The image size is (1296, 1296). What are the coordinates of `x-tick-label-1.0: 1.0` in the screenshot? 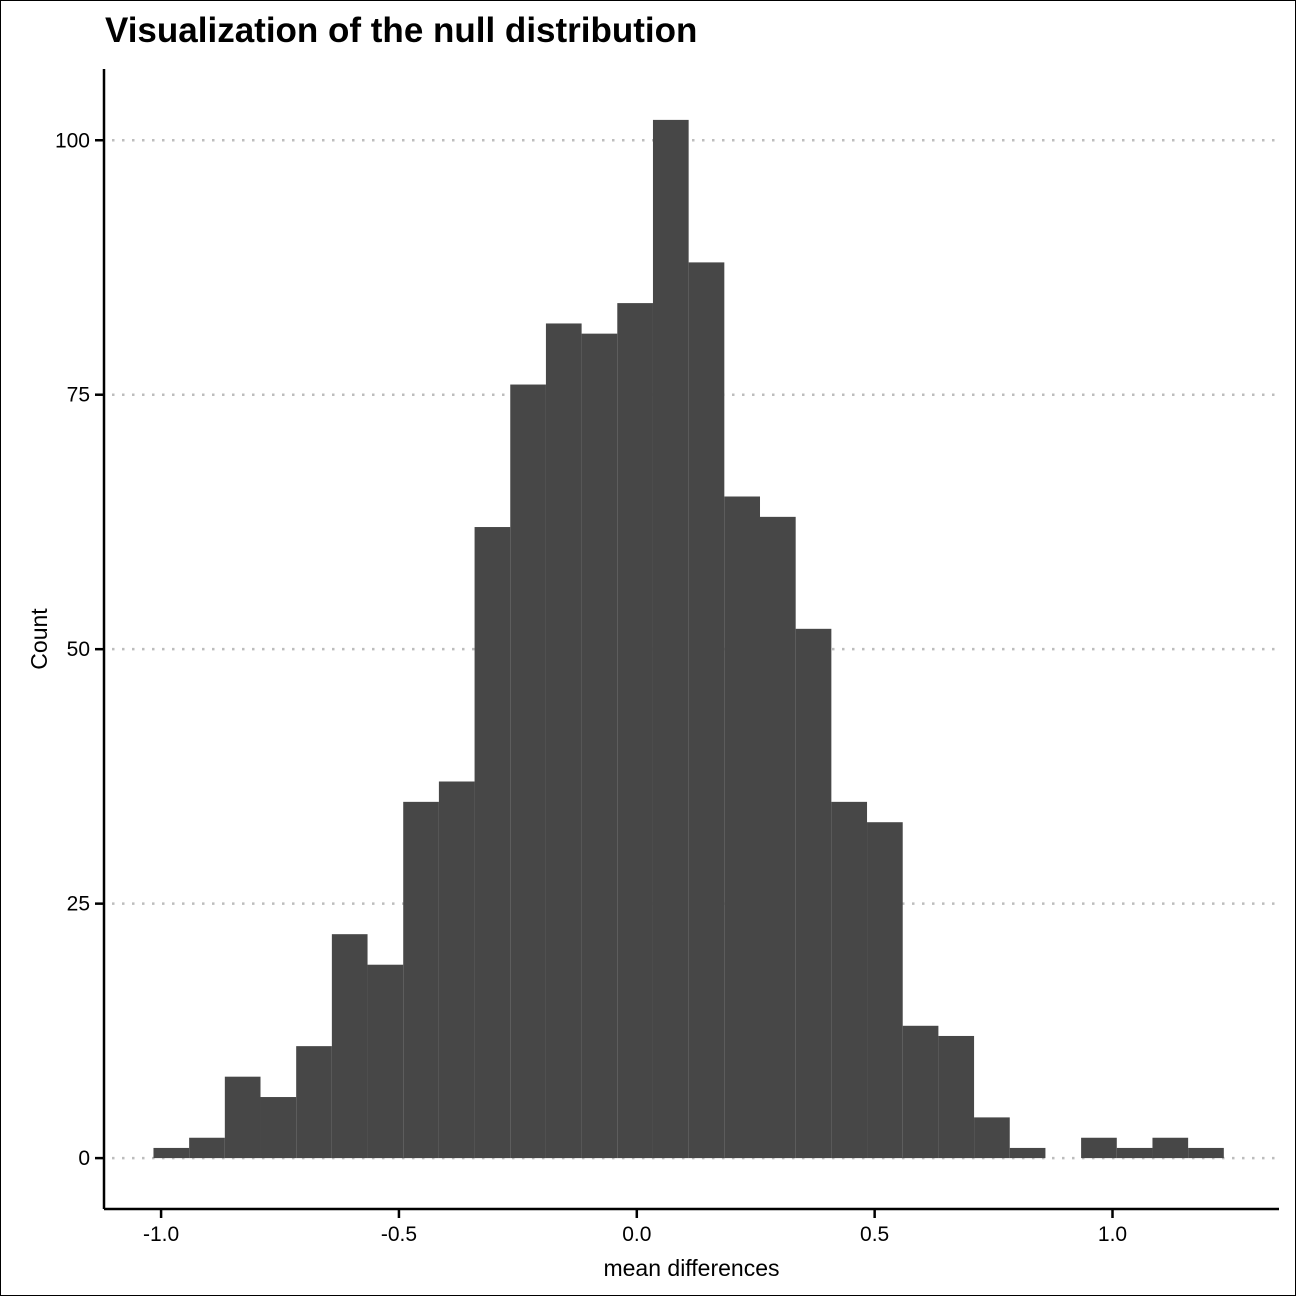 It's located at (1112, 1234).